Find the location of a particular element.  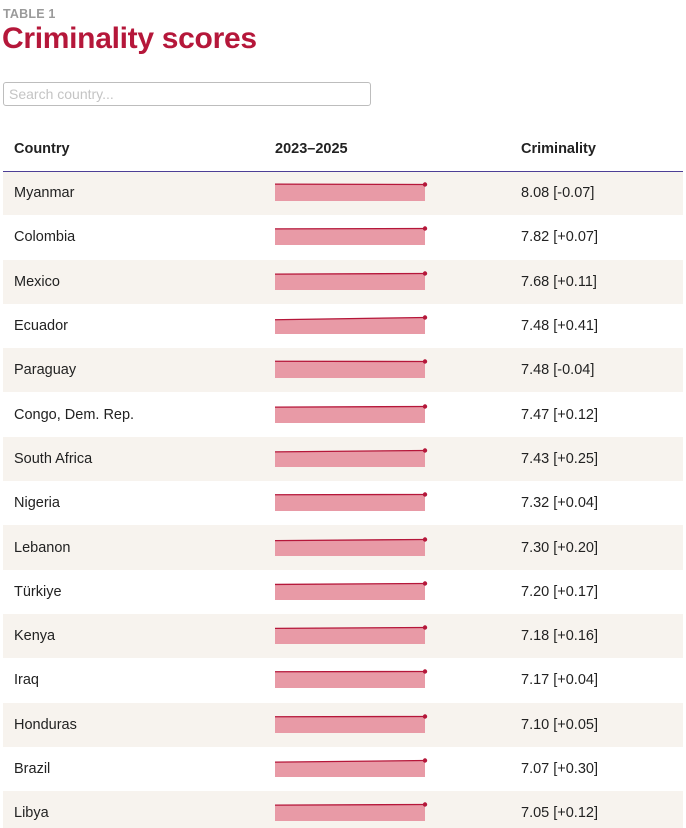

column-header-country: Country is located at coordinates (134, 149).